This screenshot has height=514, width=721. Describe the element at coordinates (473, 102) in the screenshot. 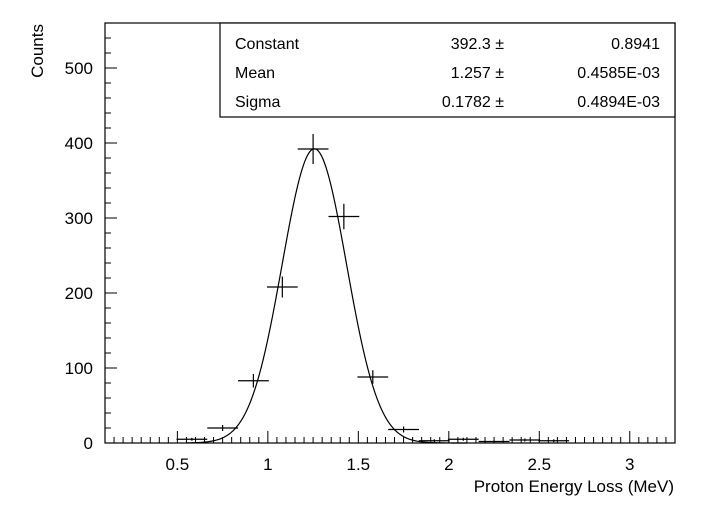

I see `stats-param-value: 0.1782 ±` at that location.